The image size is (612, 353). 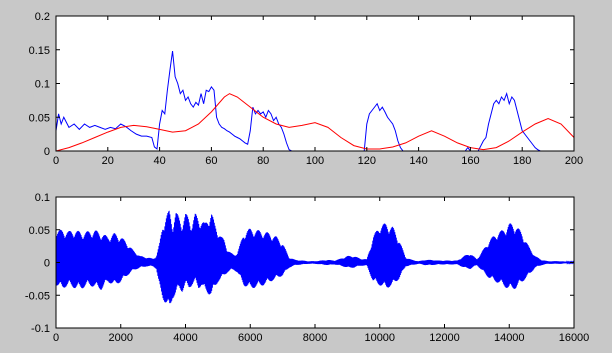 What do you see at coordinates (367, 161) in the screenshot?
I see `x-tick-label: 120` at bounding box center [367, 161].